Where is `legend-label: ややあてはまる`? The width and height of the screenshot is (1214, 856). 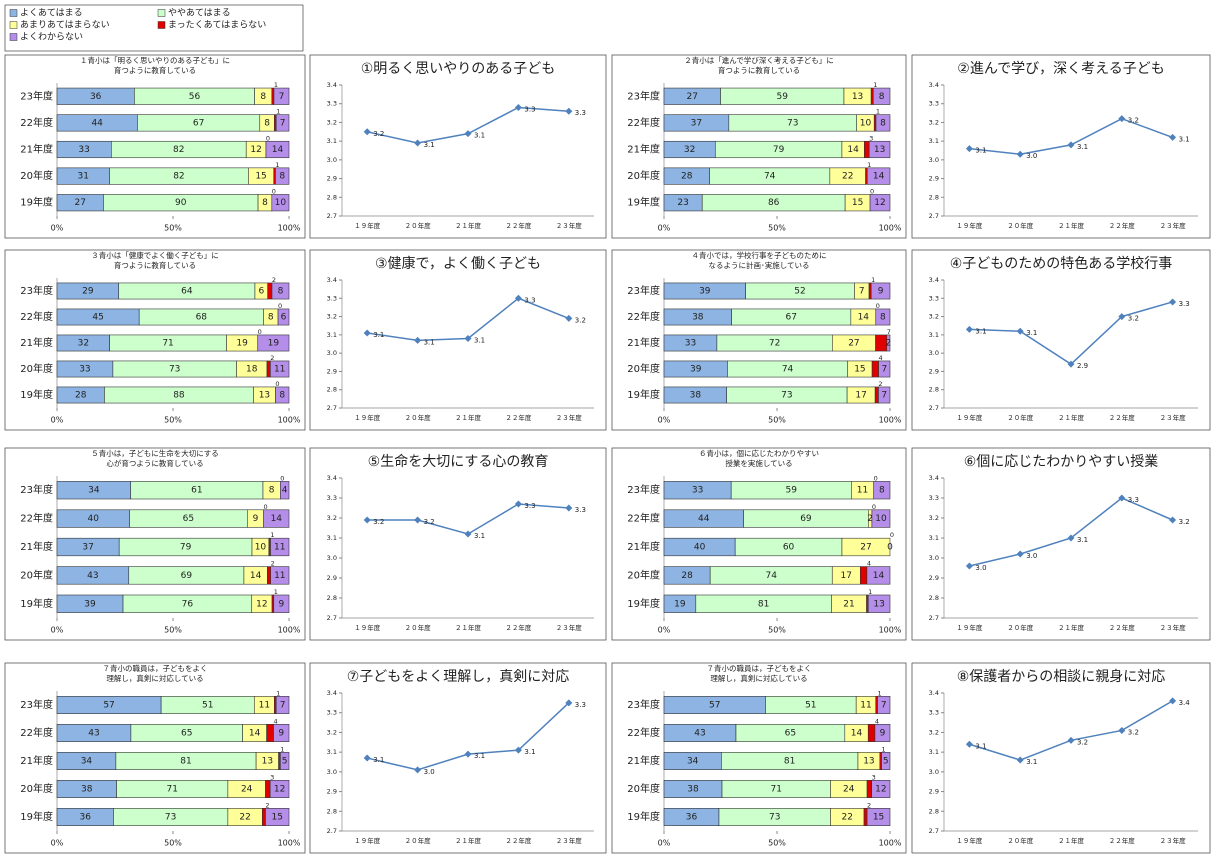
legend-label: ややあてはまる is located at coordinates (199, 13).